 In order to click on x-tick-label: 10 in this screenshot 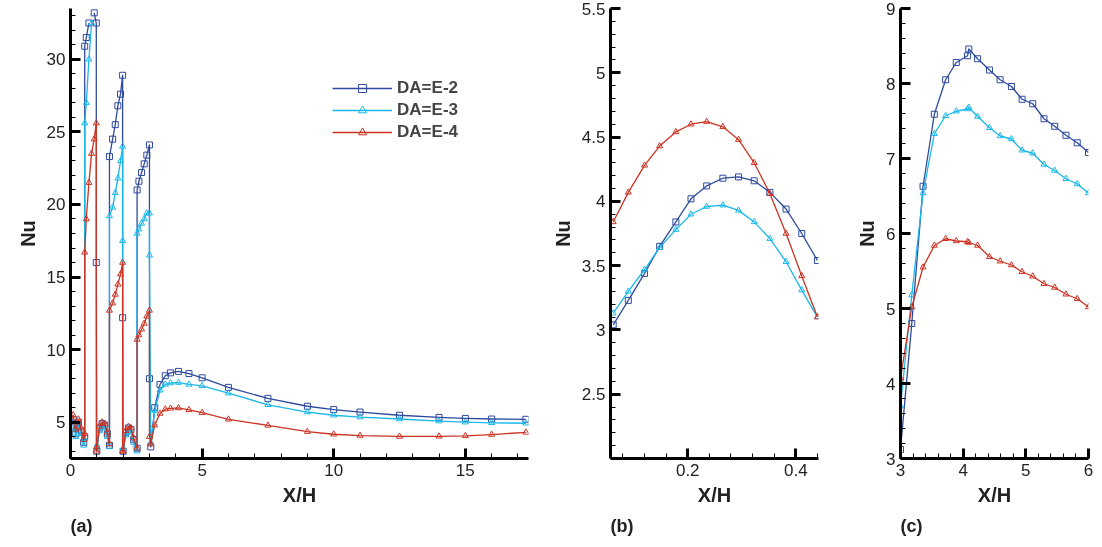, I will do `click(334, 470)`.